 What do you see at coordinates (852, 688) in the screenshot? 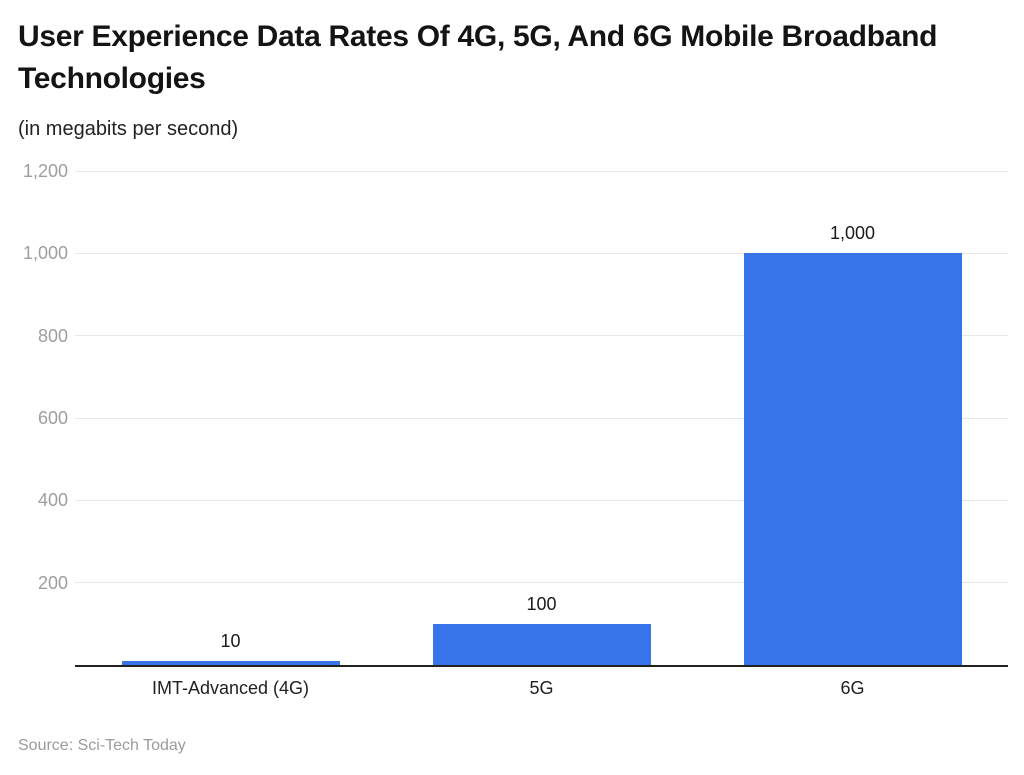
I see `x-category-label: 6G` at bounding box center [852, 688].